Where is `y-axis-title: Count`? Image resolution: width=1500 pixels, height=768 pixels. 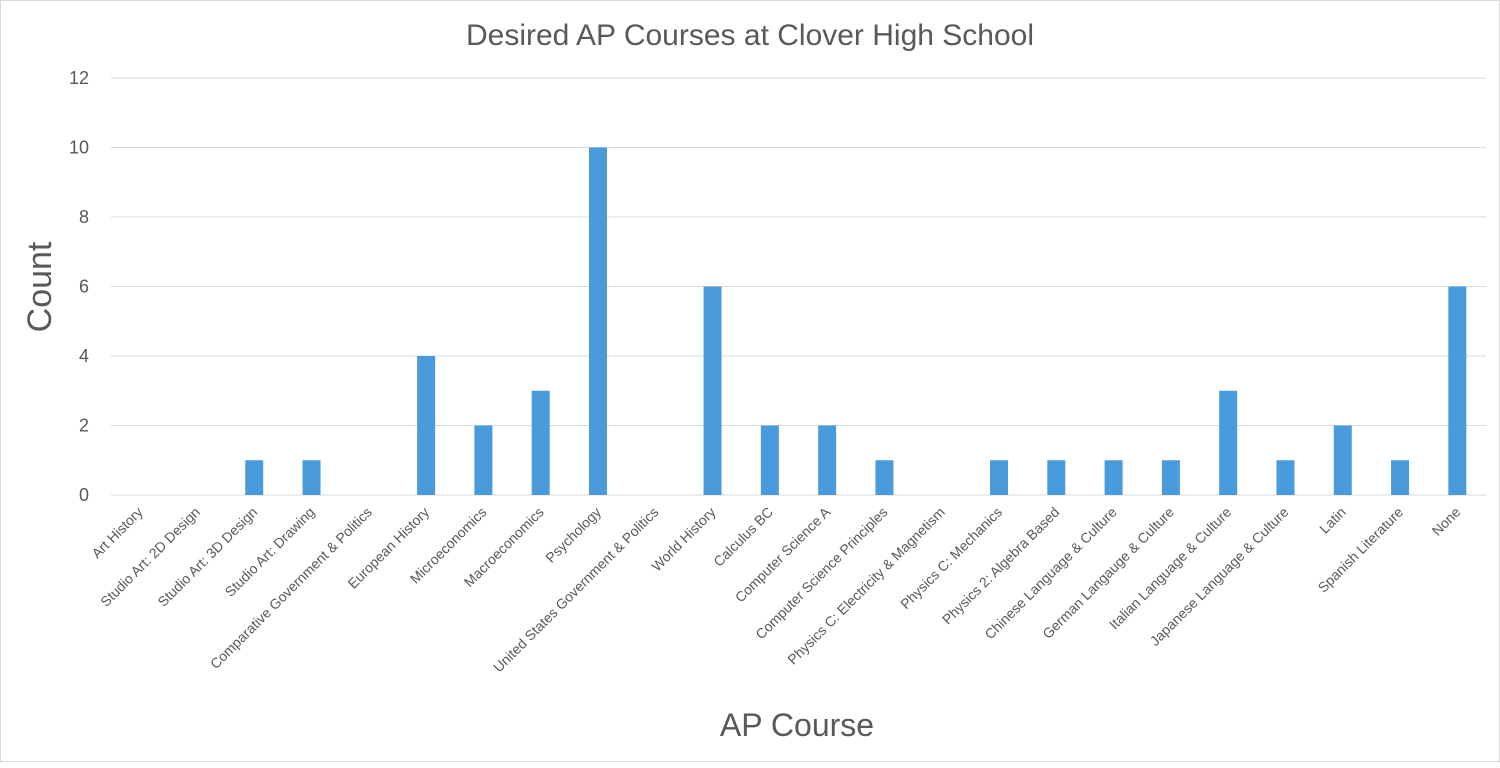 y-axis-title: Count is located at coordinates (40, 286).